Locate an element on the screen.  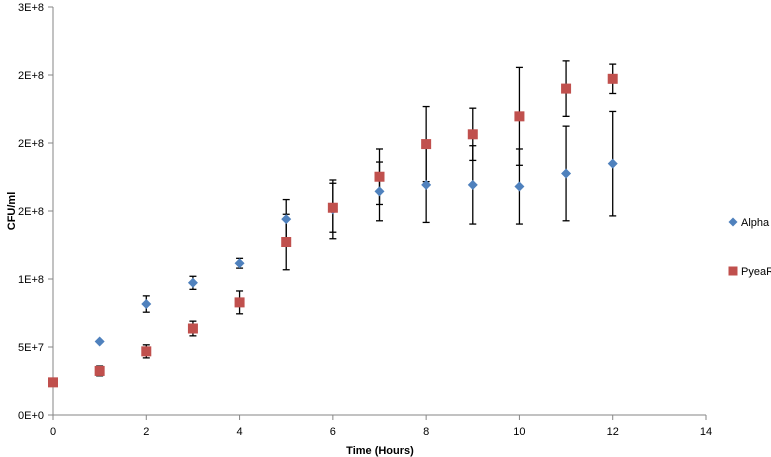
legend-marker-pyear is located at coordinates (733, 271).